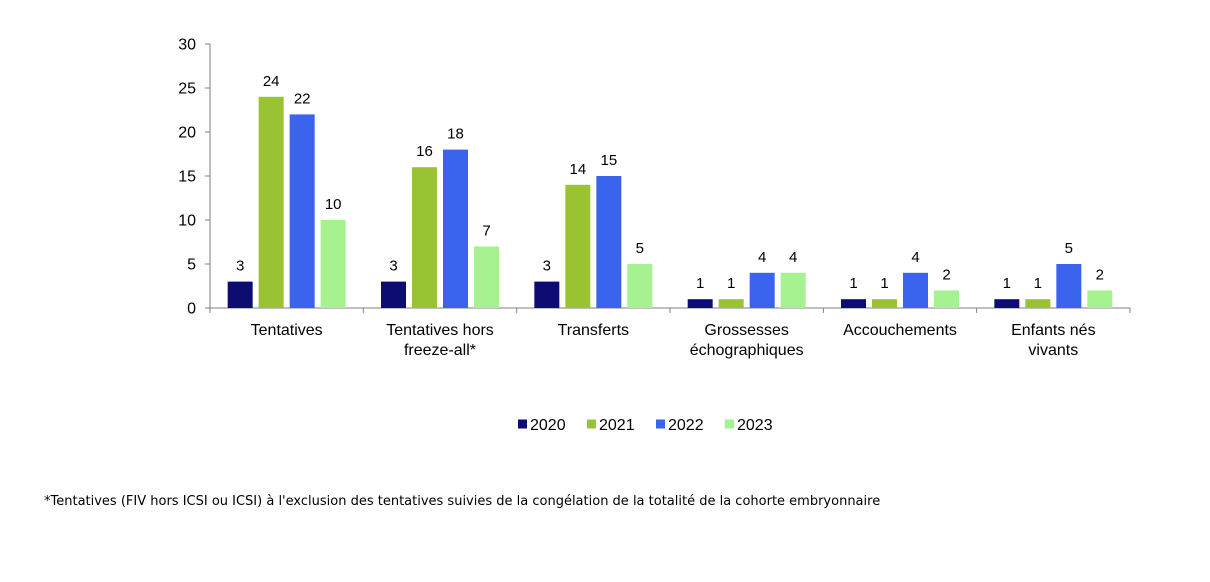 The width and height of the screenshot is (1210, 582). I want to click on data-label: 22, so click(302, 98).